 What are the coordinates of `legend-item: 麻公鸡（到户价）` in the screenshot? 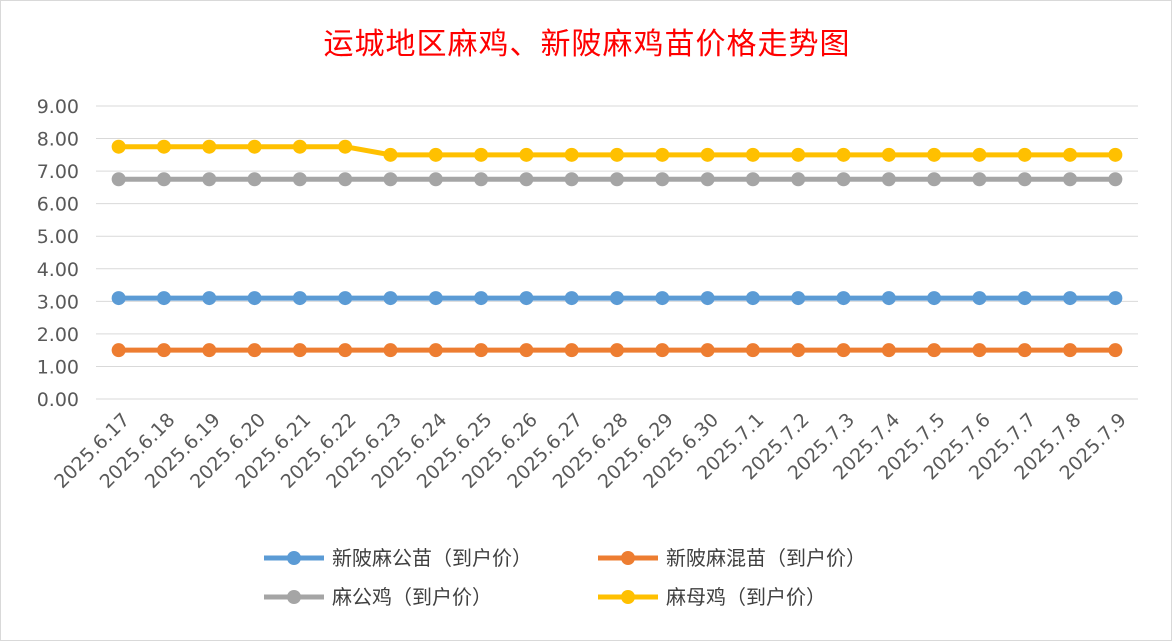 It's located at (378, 597).